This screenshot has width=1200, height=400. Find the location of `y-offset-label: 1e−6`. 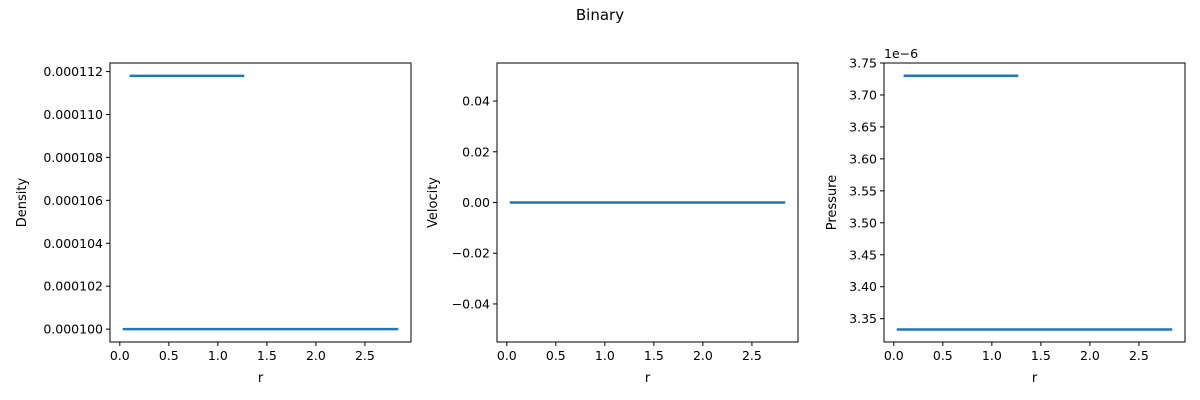

y-offset-label: 1e−6 is located at coordinates (901, 53).